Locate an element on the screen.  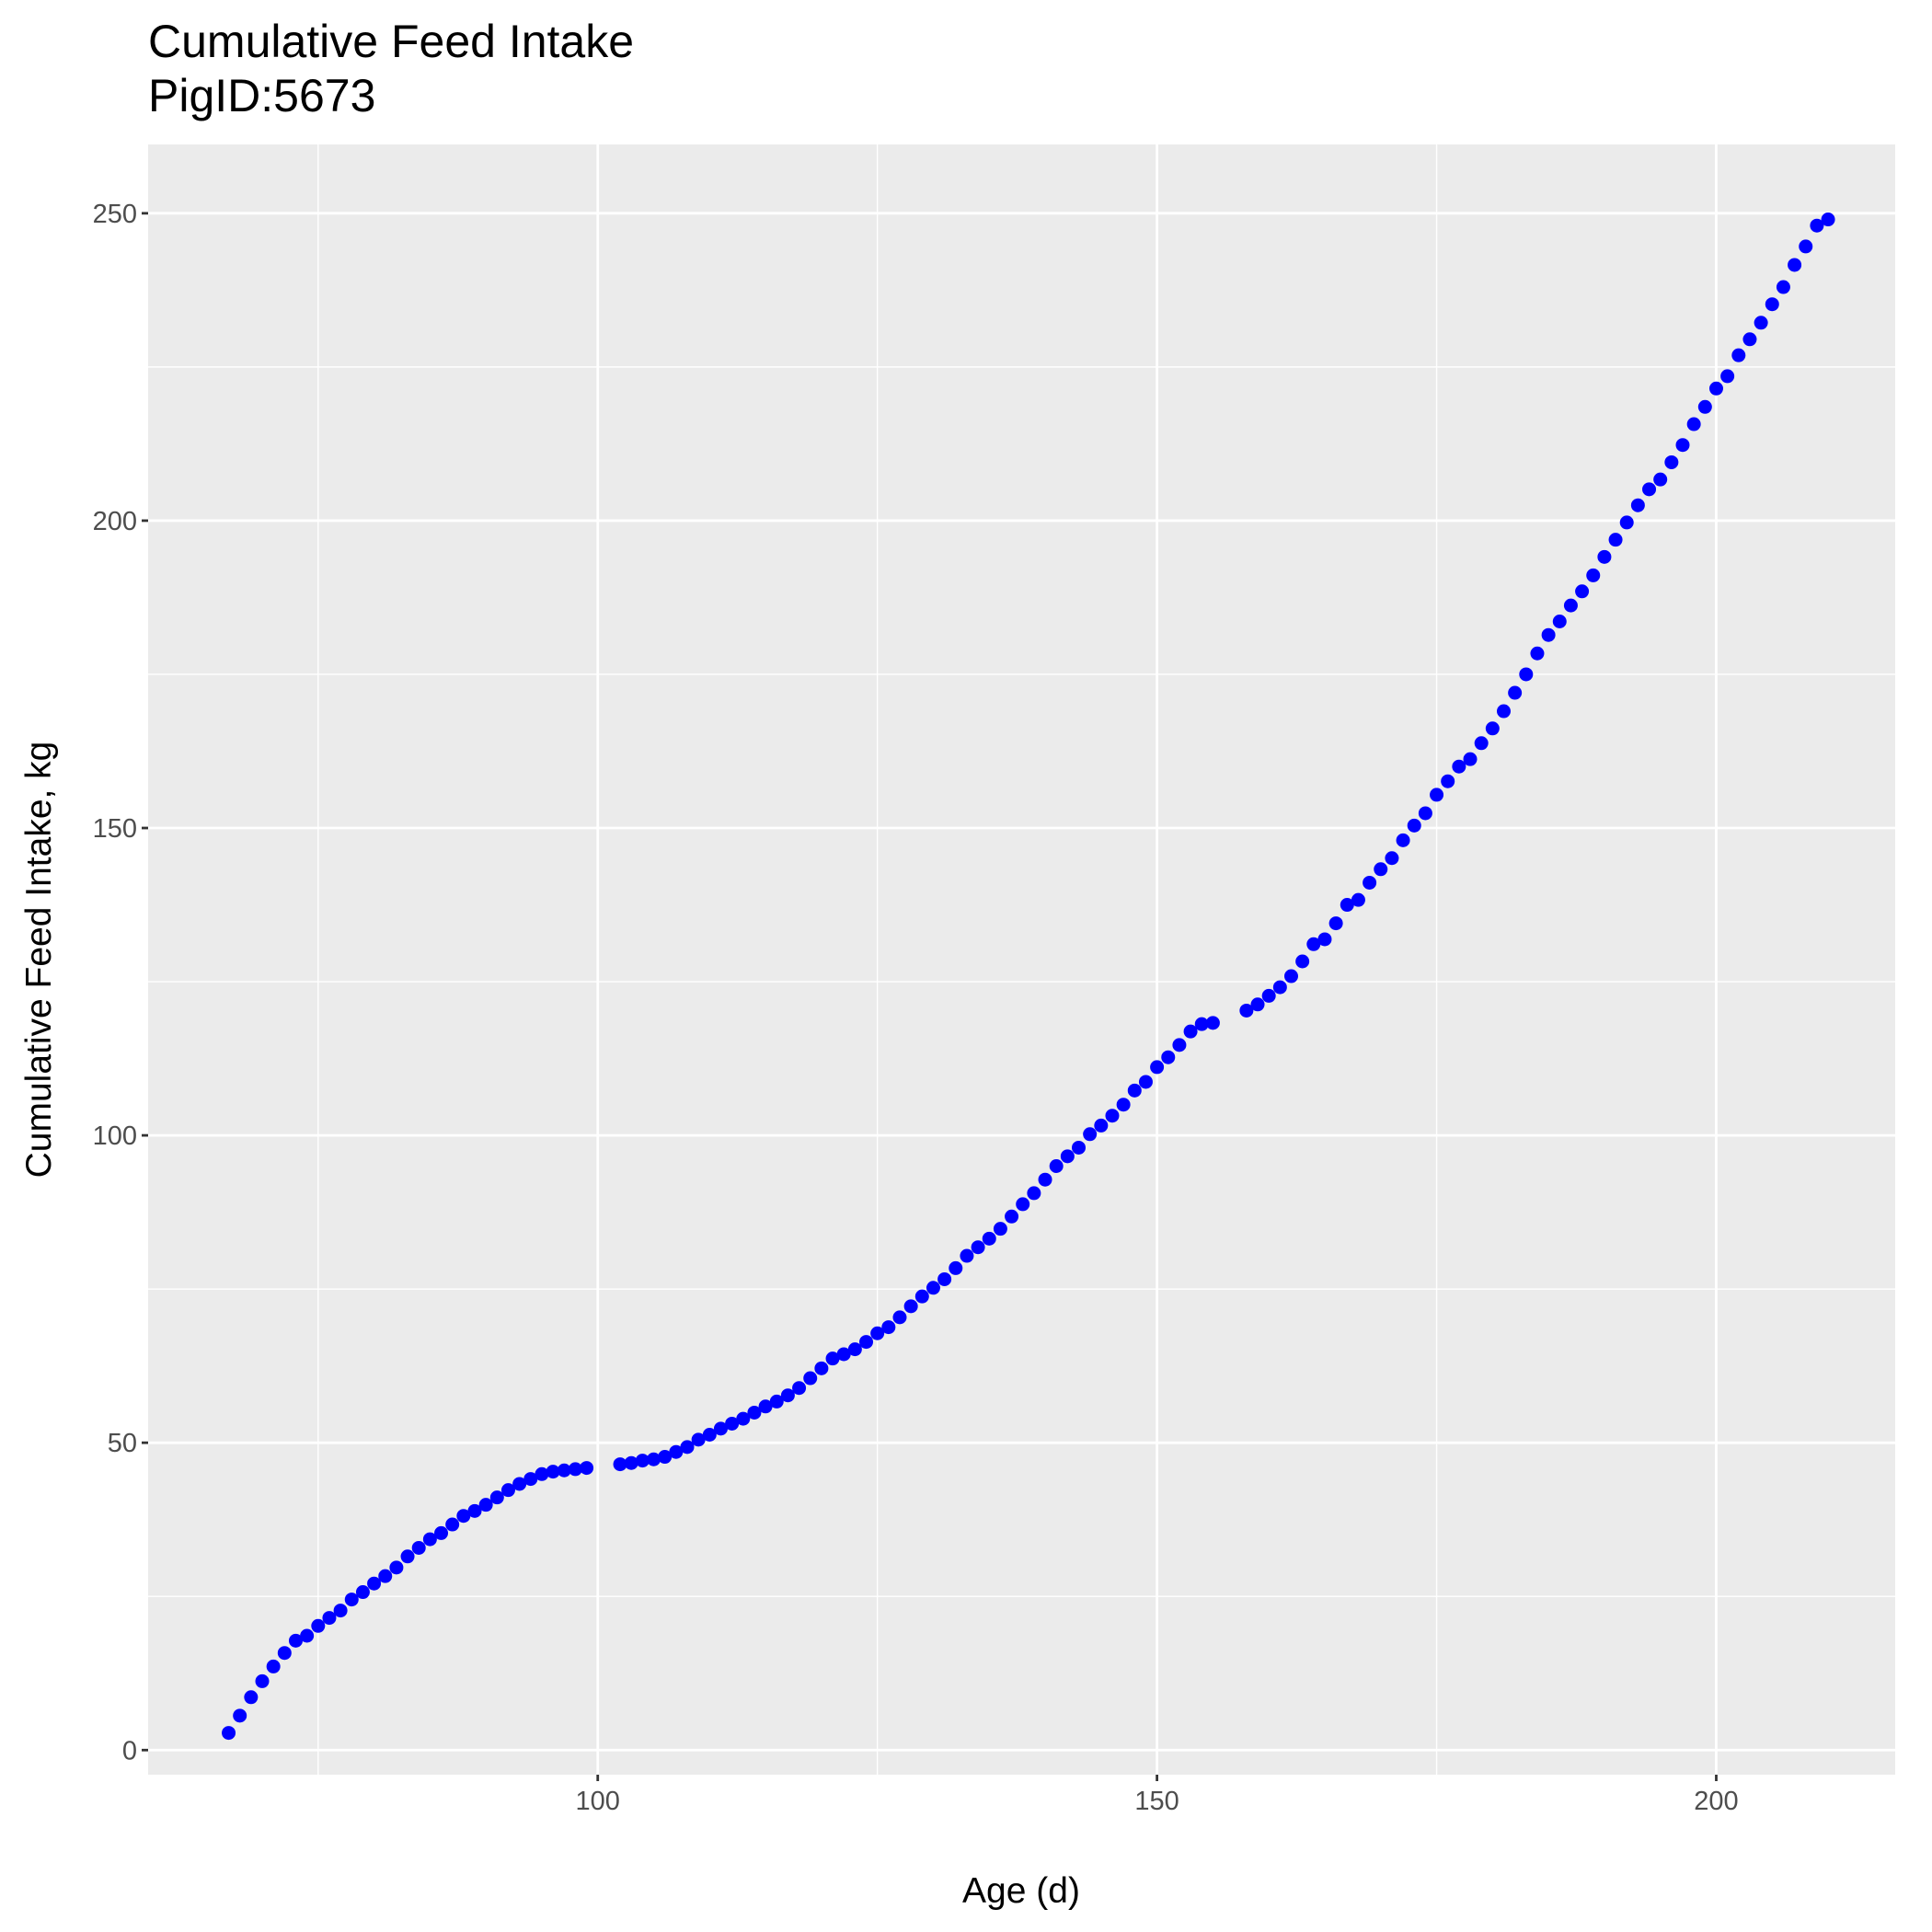
y-axis-title: Cumulative Feed Intake, kg is located at coordinates (39, 960).